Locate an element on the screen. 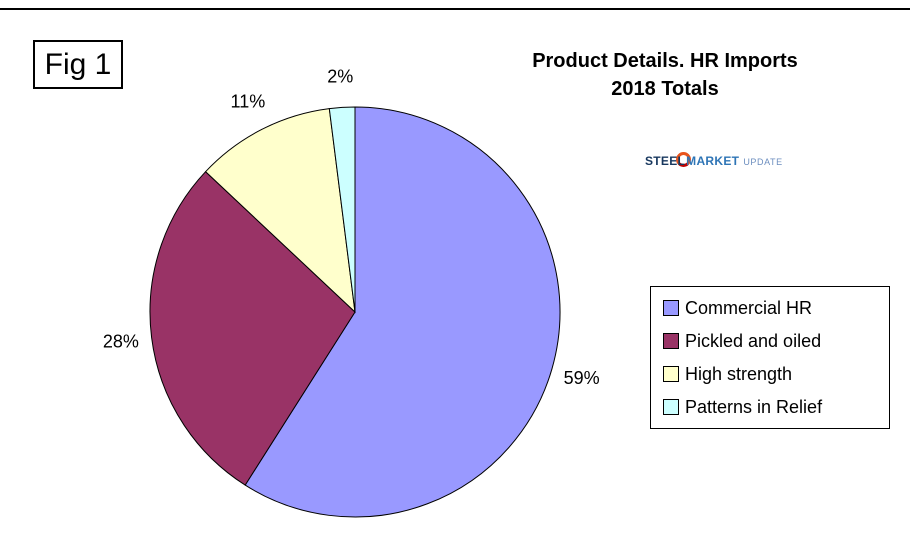 This screenshot has width=910, height=546. legend-item-high-strength: High strength is located at coordinates (771, 374).